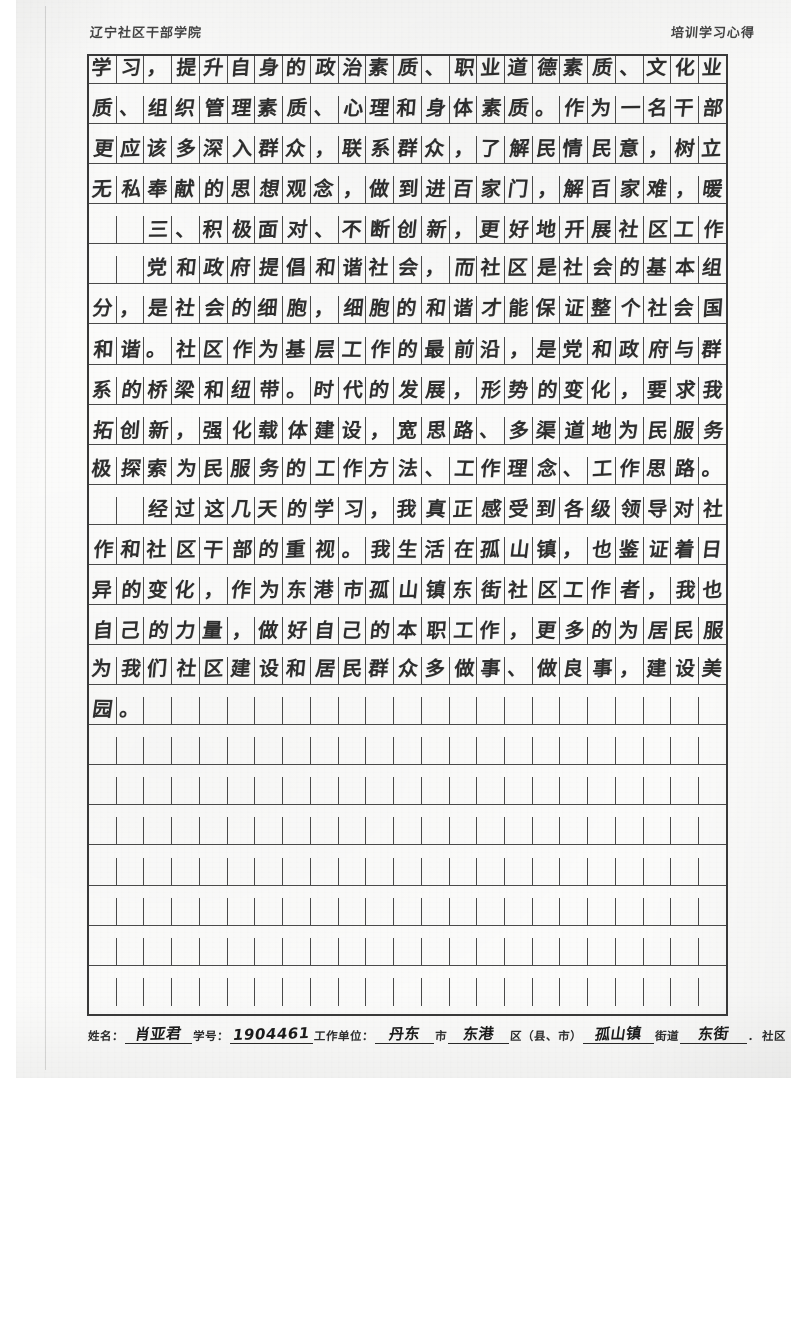 This screenshot has height=1317, width=799. What do you see at coordinates (380, 591) in the screenshot?
I see `grid-cell: 孤` at bounding box center [380, 591].